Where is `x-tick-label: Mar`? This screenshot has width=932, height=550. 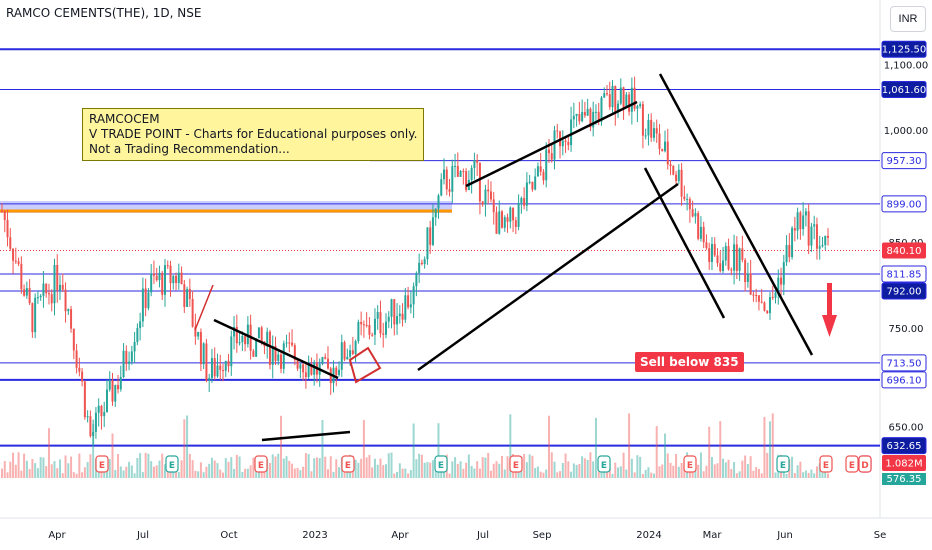
x-tick-label: Mar is located at coordinates (713, 535).